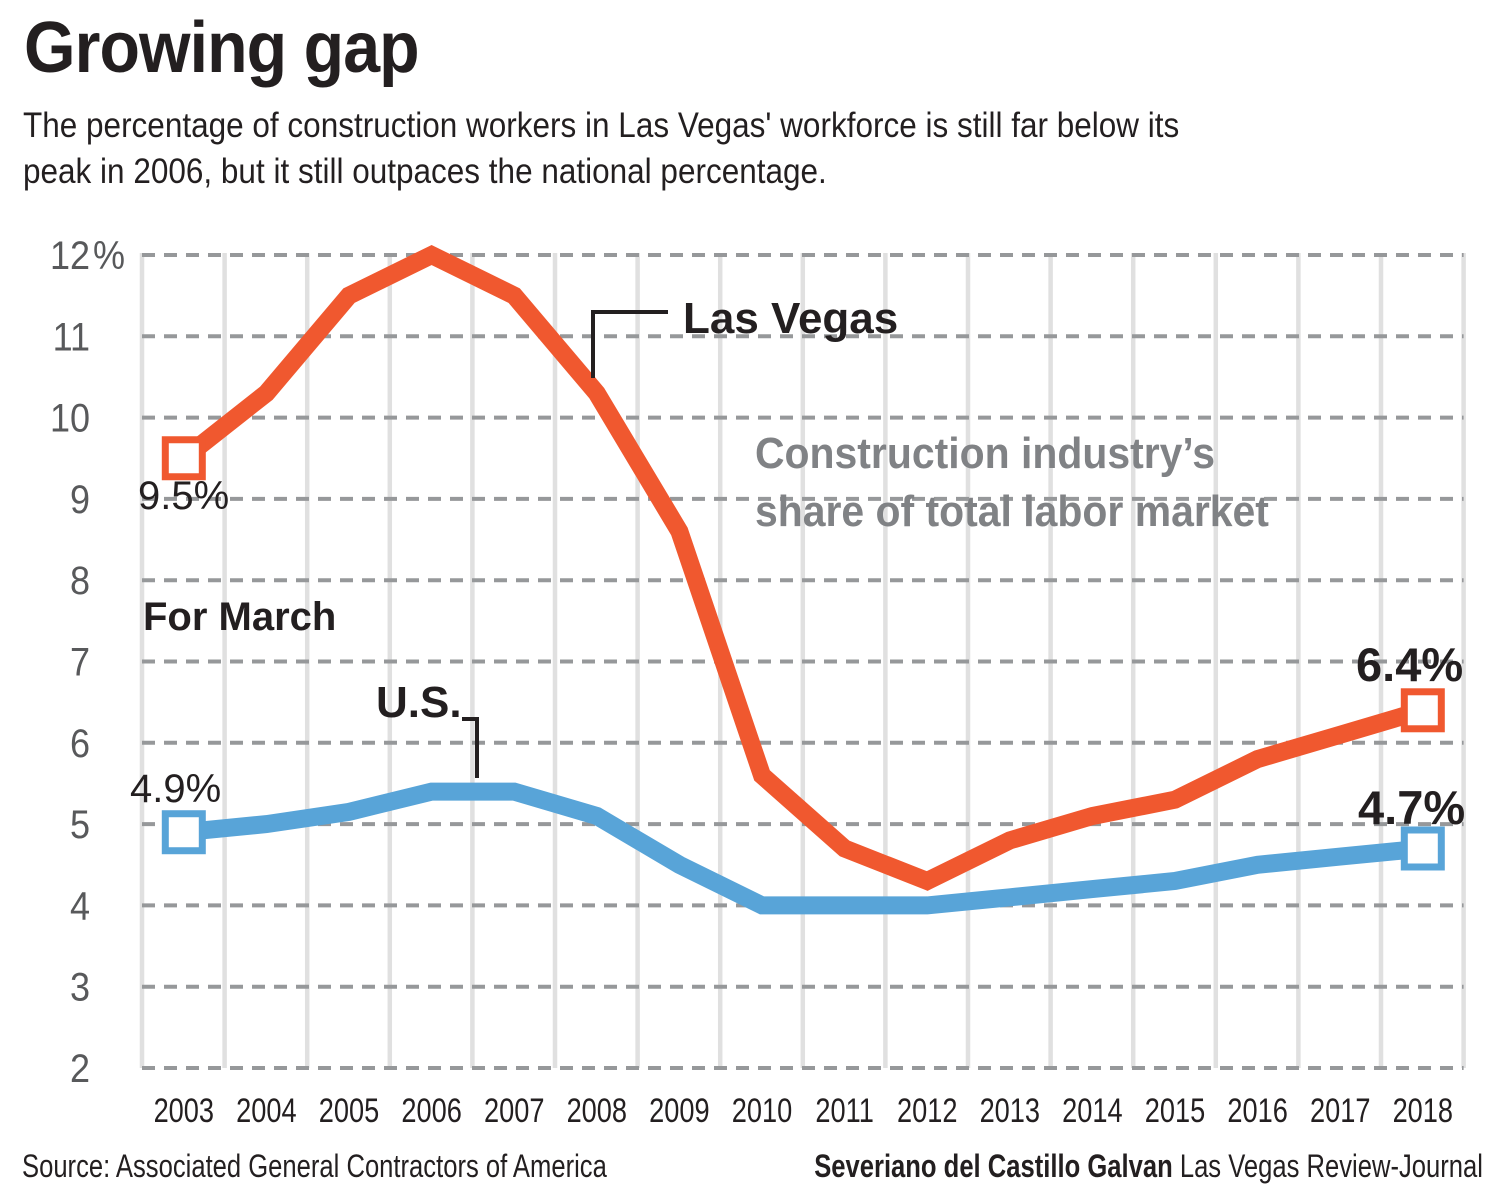 This screenshot has width=1505, height=1186. What do you see at coordinates (80, 988) in the screenshot?
I see `y-tick-label: 3` at bounding box center [80, 988].